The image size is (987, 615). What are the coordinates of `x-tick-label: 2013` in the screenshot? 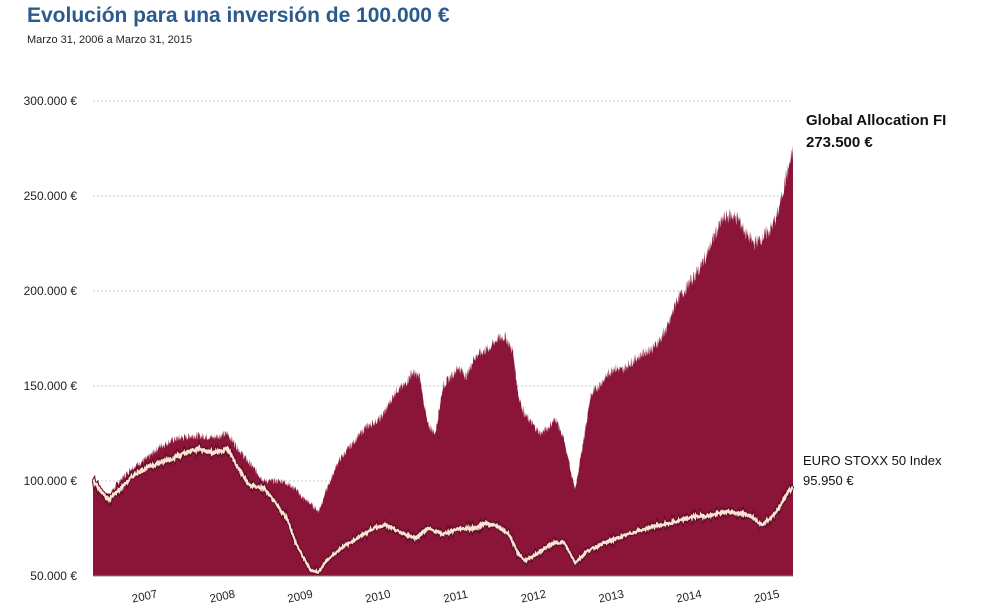 It's located at (612, 597).